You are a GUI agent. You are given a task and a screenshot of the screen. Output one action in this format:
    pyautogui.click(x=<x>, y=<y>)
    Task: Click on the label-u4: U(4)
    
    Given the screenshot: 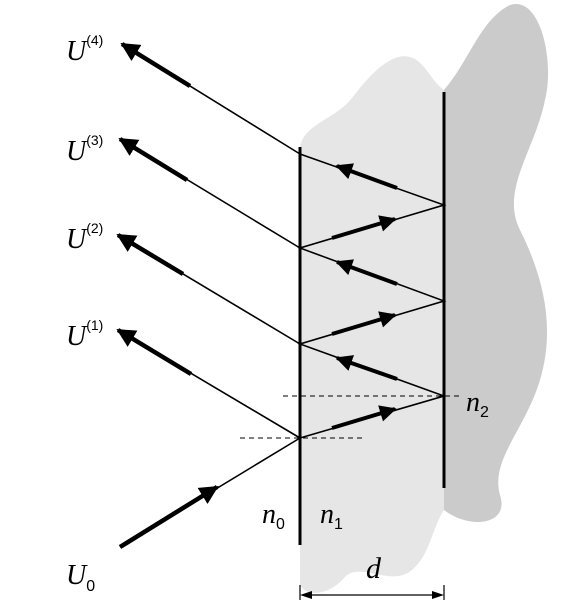 What is the action you would take?
    pyautogui.click(x=84, y=49)
    